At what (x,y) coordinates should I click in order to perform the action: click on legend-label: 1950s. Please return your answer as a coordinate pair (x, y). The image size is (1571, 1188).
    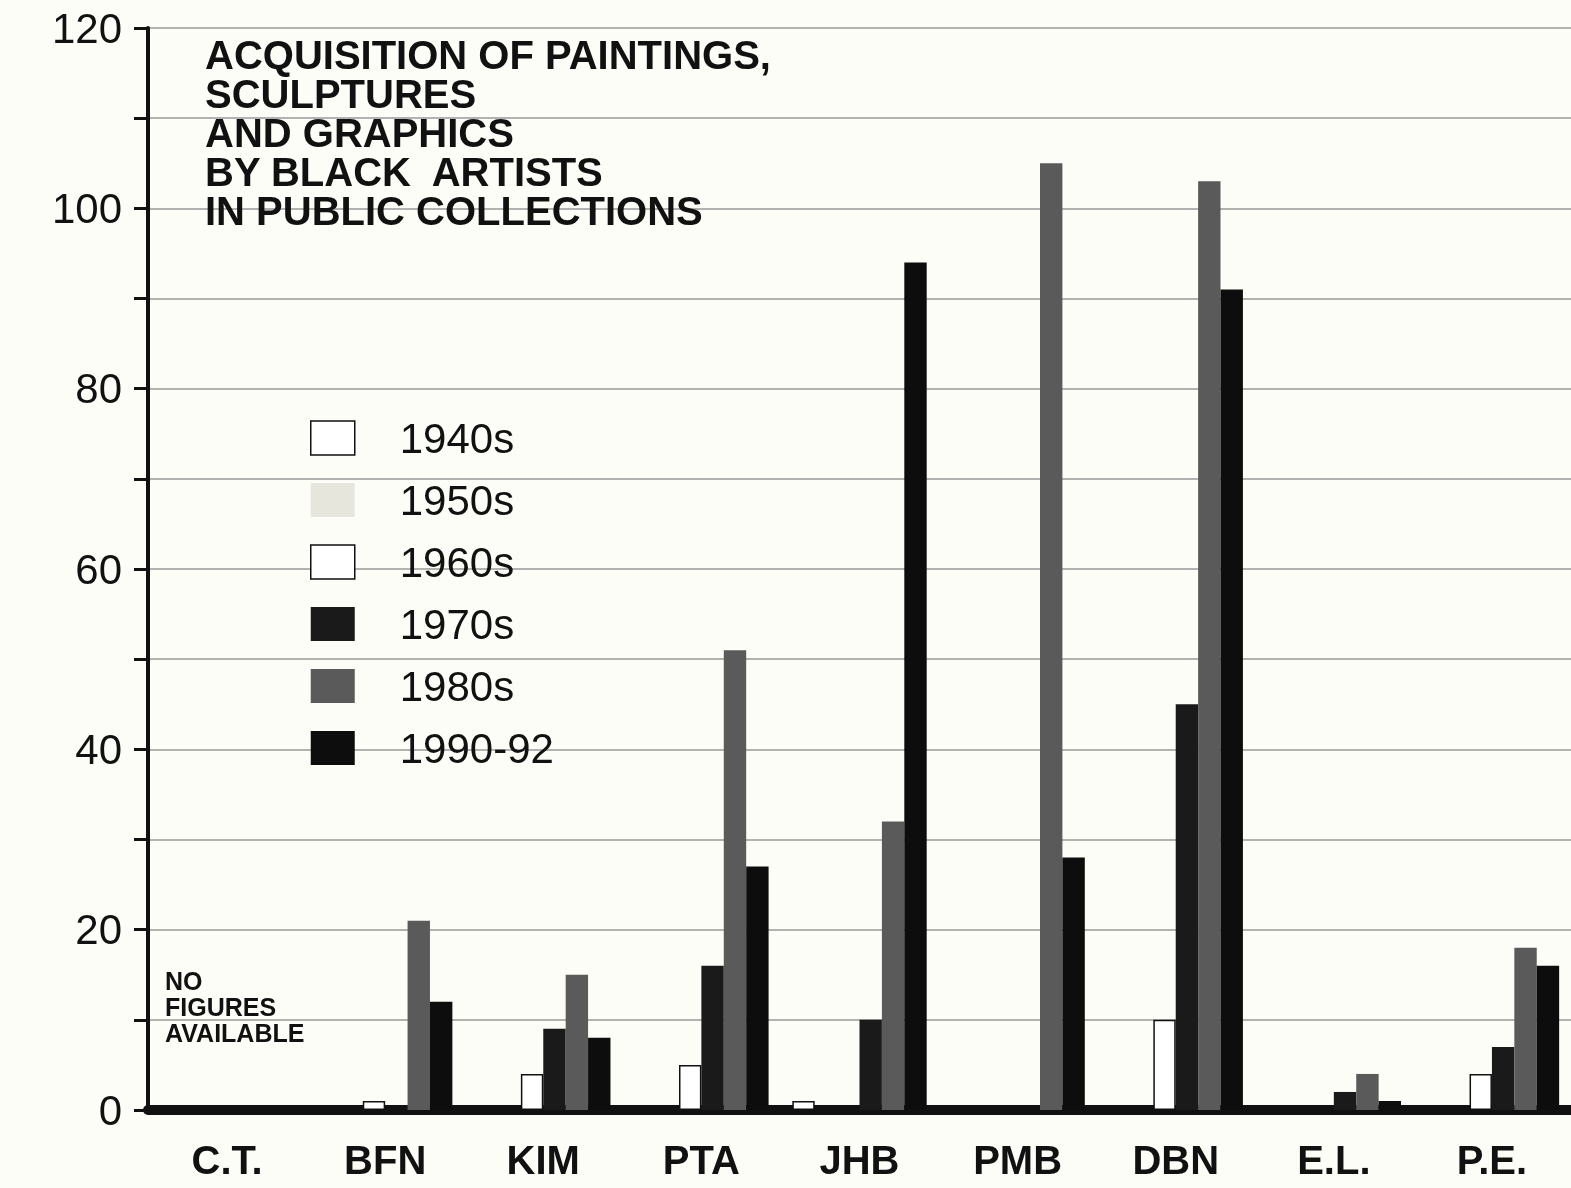
    Looking at the image, I should click on (457, 500).